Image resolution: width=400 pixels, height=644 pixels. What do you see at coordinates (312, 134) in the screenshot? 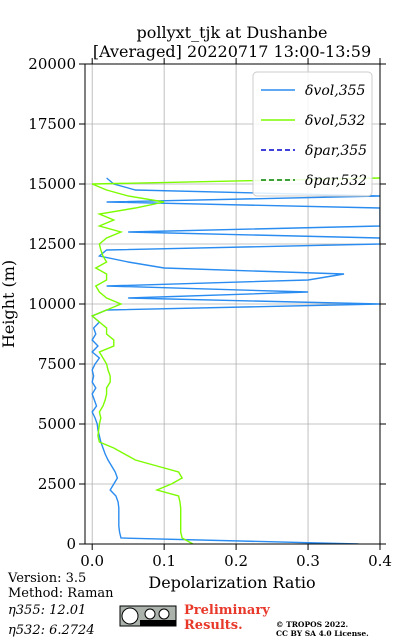
I see `legend-box` at bounding box center [312, 134].